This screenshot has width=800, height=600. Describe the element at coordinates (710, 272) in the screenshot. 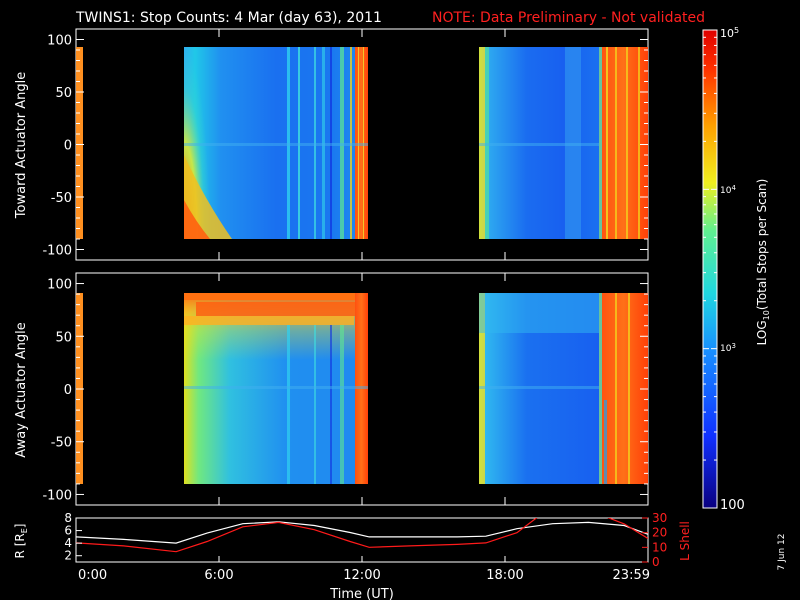

I see `colorbar-ticks` at that location.